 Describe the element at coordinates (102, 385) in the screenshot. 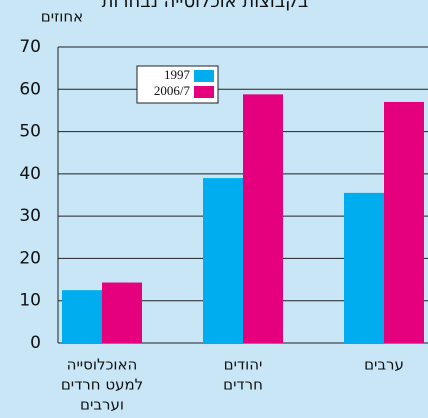

I see `x-tick-label: למעט חרדים` at that location.